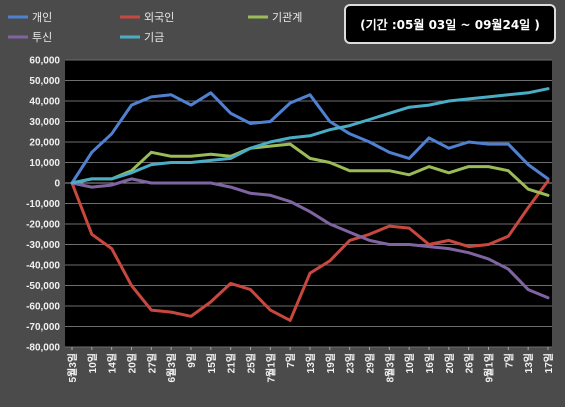  What do you see at coordinates (489, 368) in the screenshot?
I see `x-tick-label: 9월1일` at bounding box center [489, 368].